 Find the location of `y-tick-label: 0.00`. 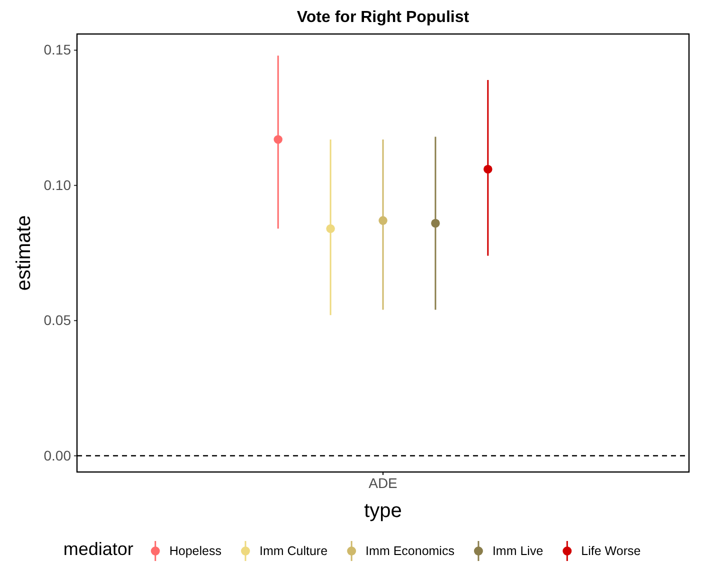

y-tick-label: 0.00 is located at coordinates (58, 455).